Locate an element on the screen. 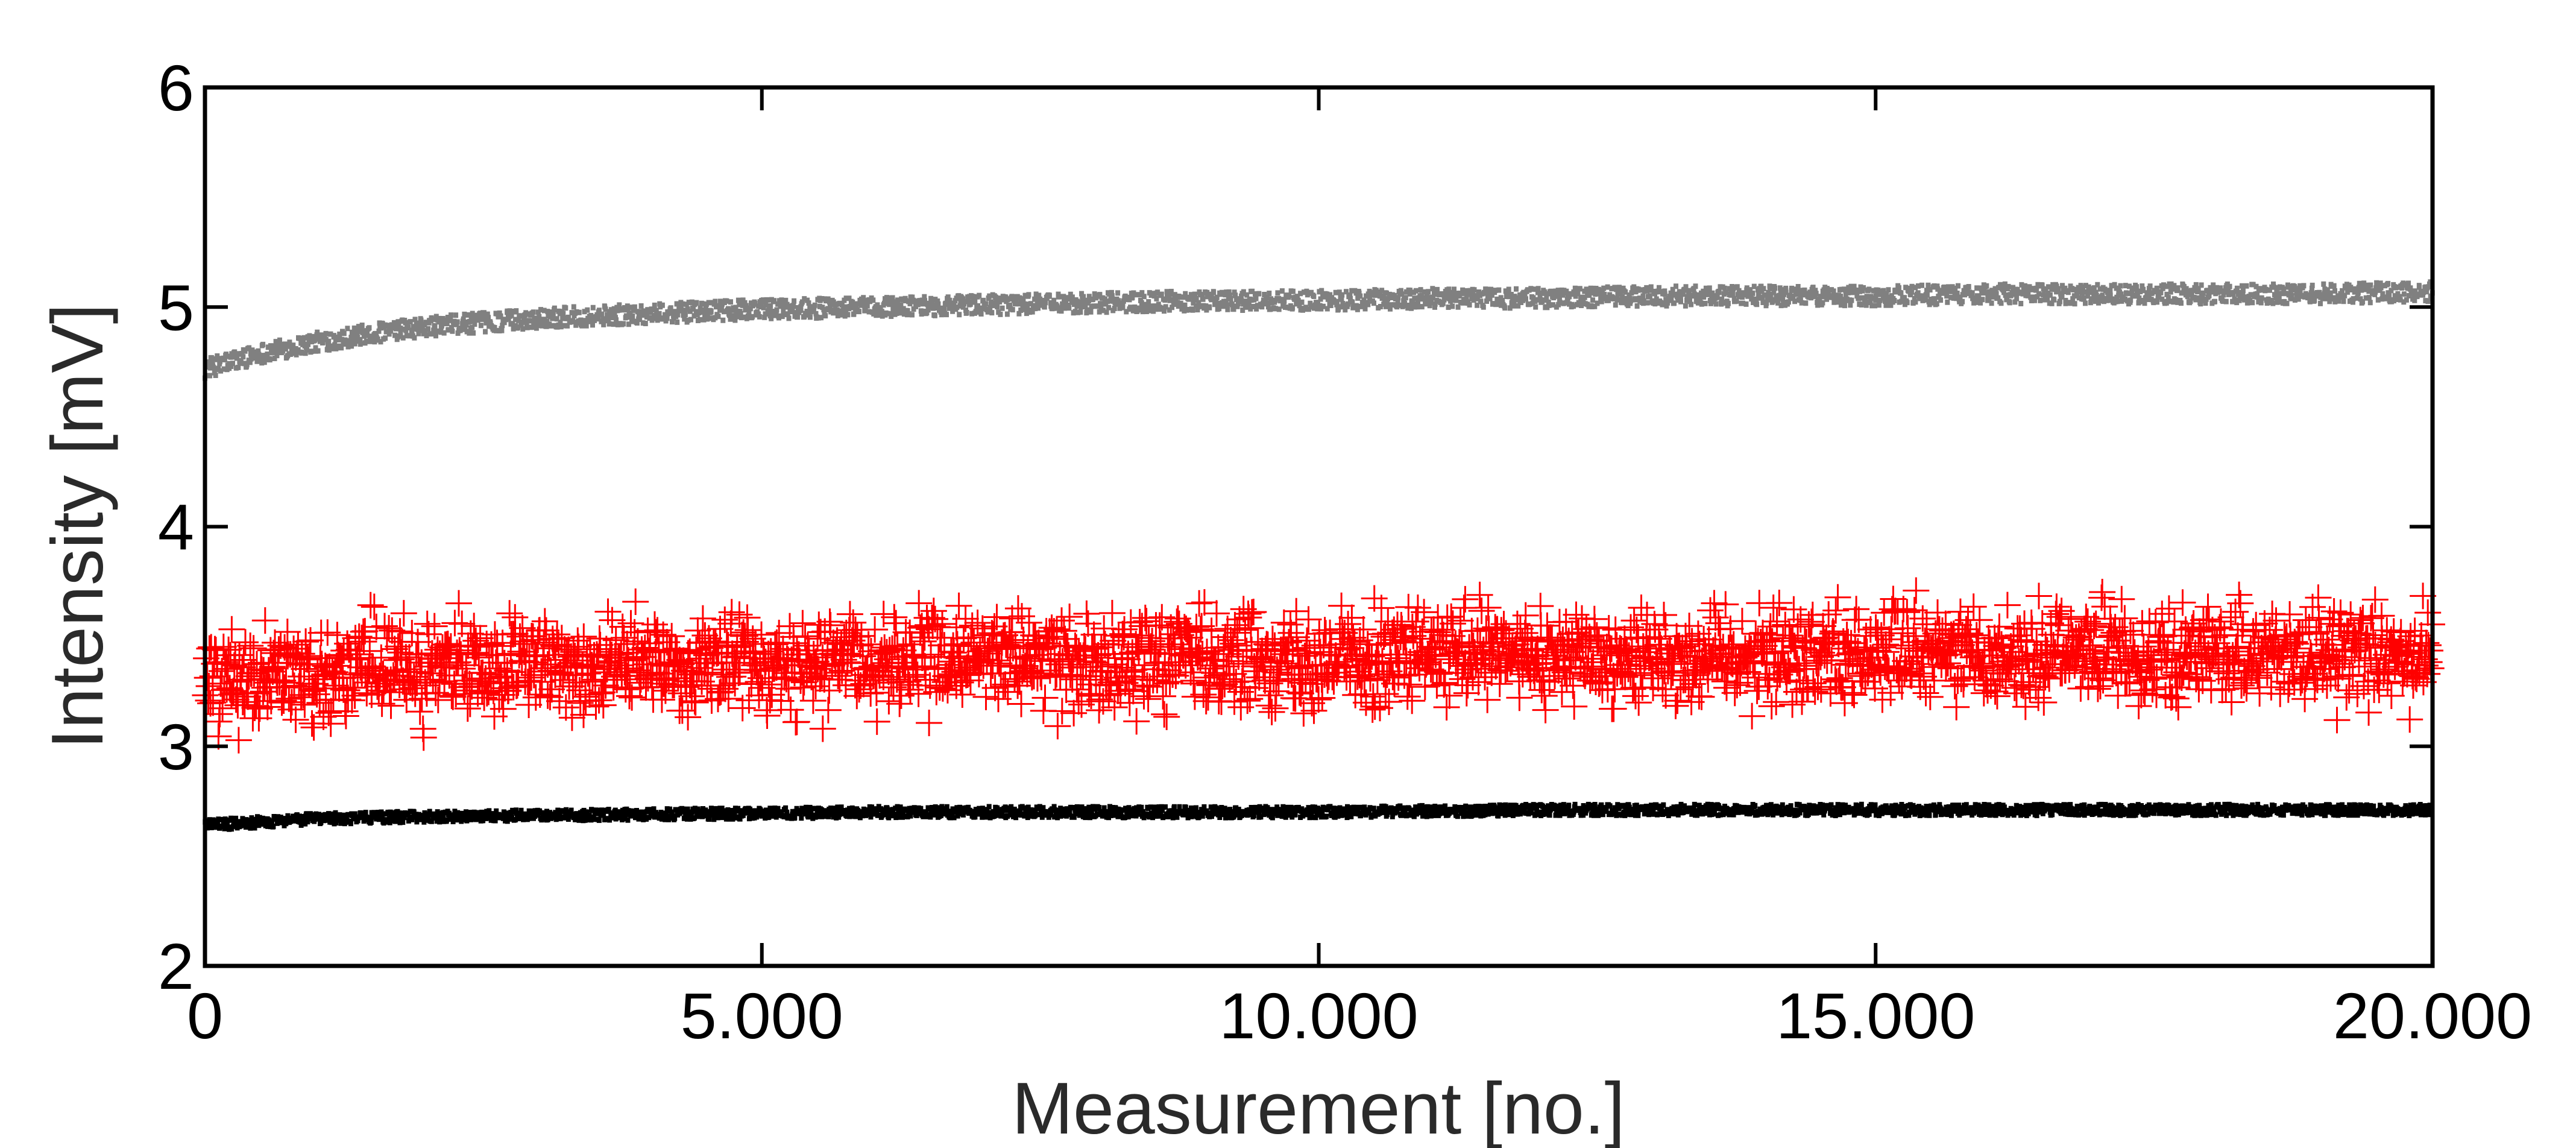 The image size is (2576, 1148). y-tick-label: 2 is located at coordinates (176, 966).